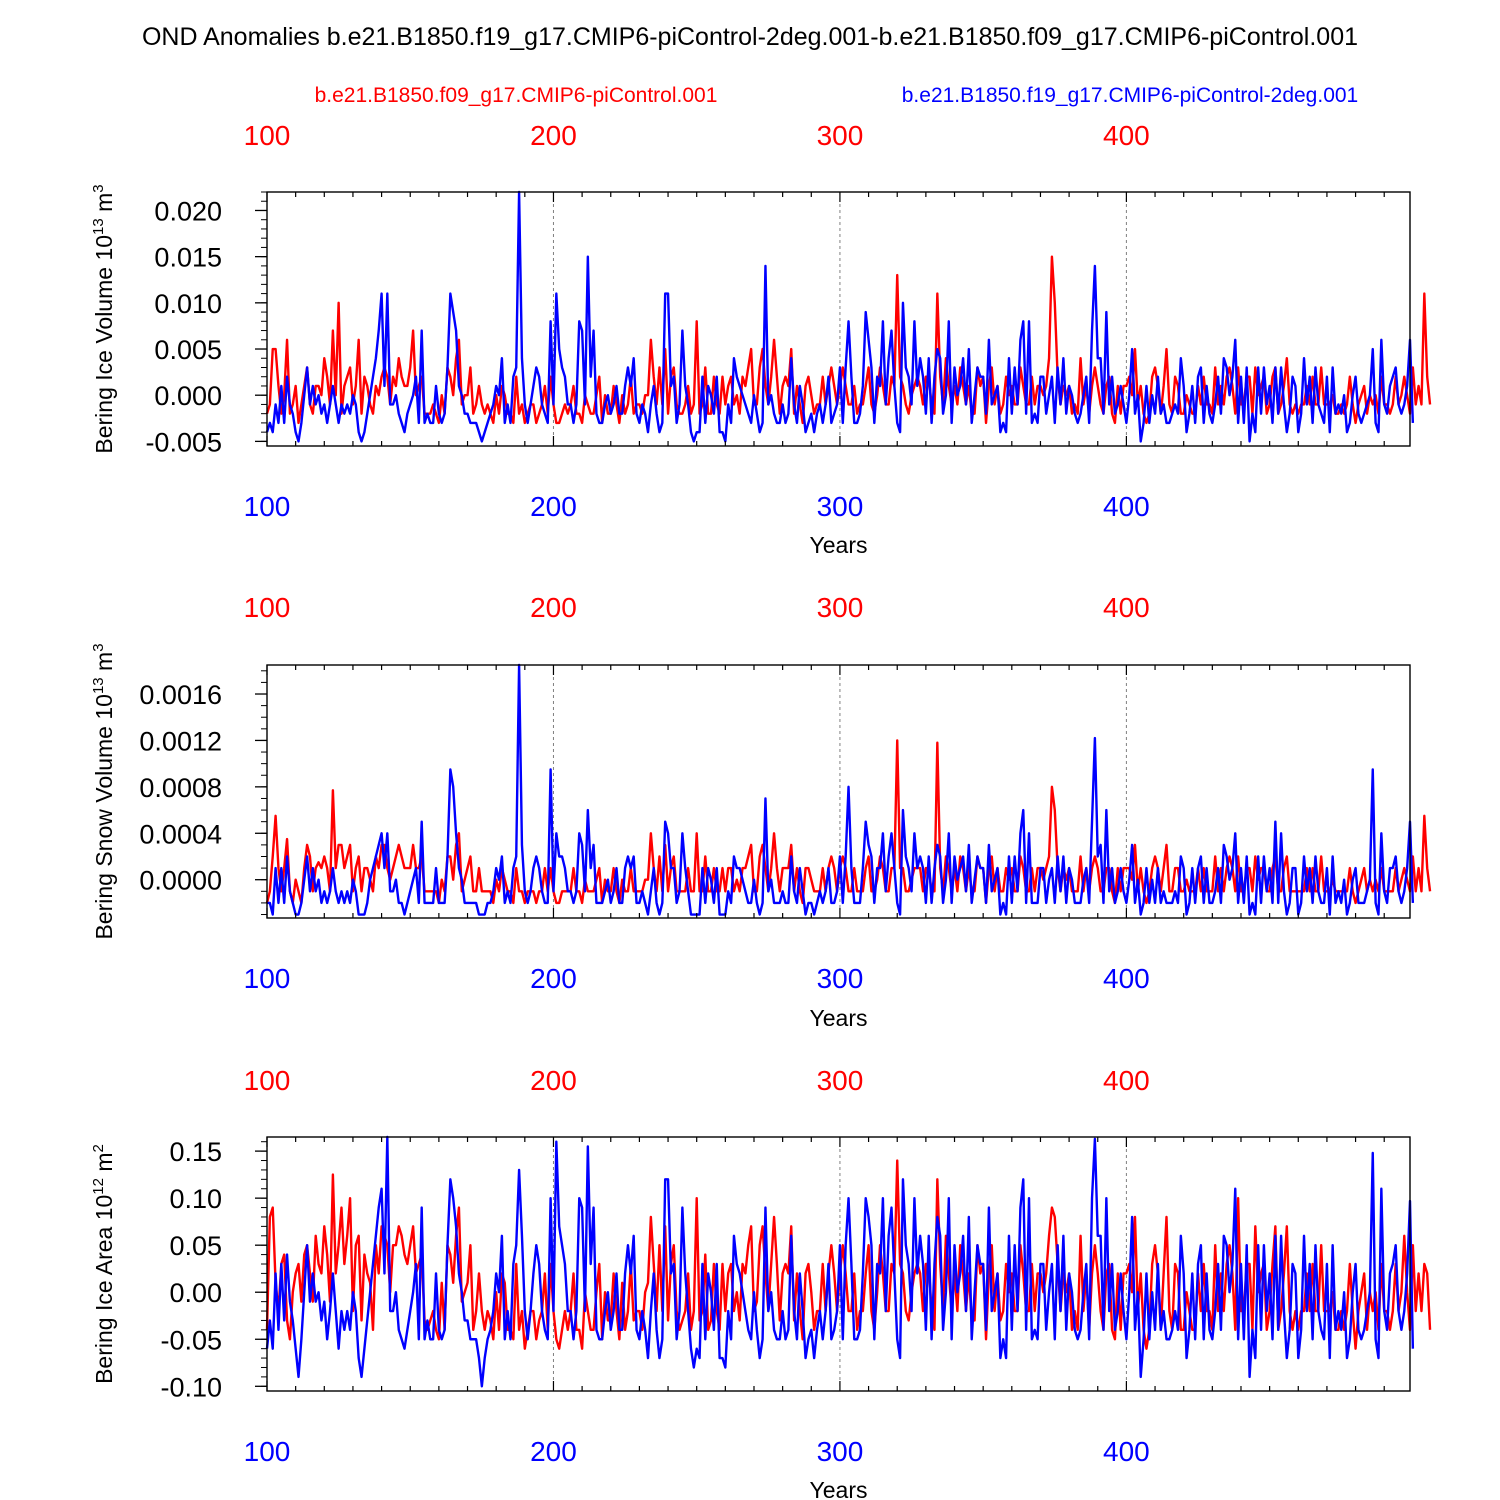 This screenshot has width=1500, height=1500. Describe the element at coordinates (180, 834) in the screenshot. I see `y-tick-label: 0.0004` at that location.